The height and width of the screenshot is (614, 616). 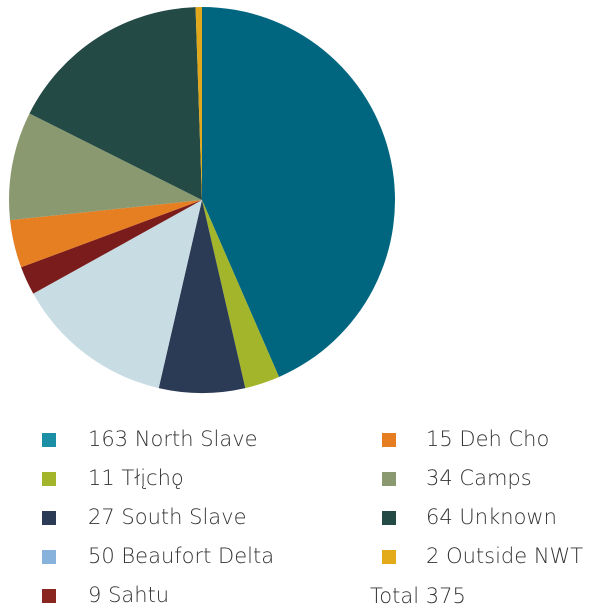 I want to click on legend-name: Outside NWT, so click(x=514, y=556).